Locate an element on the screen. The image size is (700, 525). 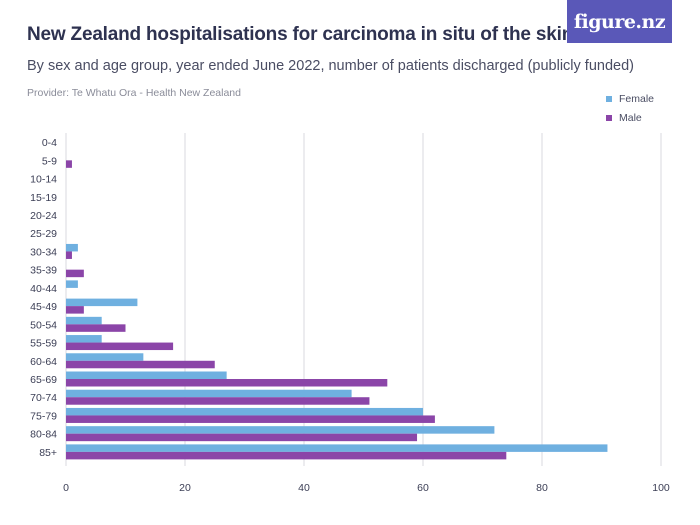
bar-male-85+ is located at coordinates (286, 455).